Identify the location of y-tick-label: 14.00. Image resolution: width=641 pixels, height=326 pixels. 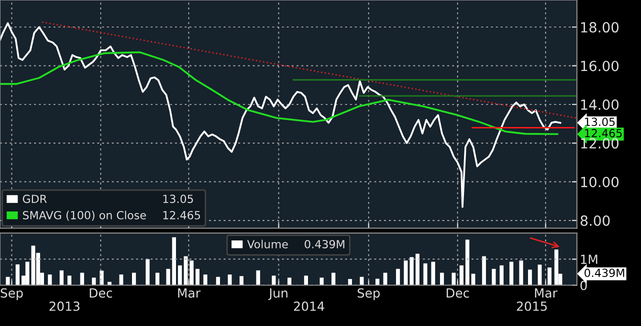
(600, 104).